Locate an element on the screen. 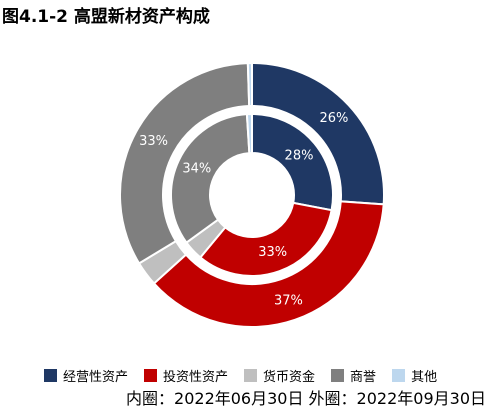 This screenshot has height=409, width=492. legend-swatch-goodwill is located at coordinates (338, 375).